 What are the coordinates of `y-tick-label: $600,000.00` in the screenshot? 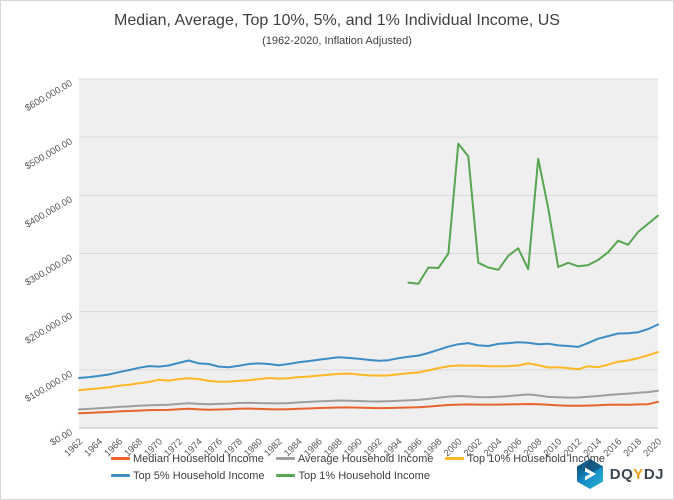 It's located at (48, 96).